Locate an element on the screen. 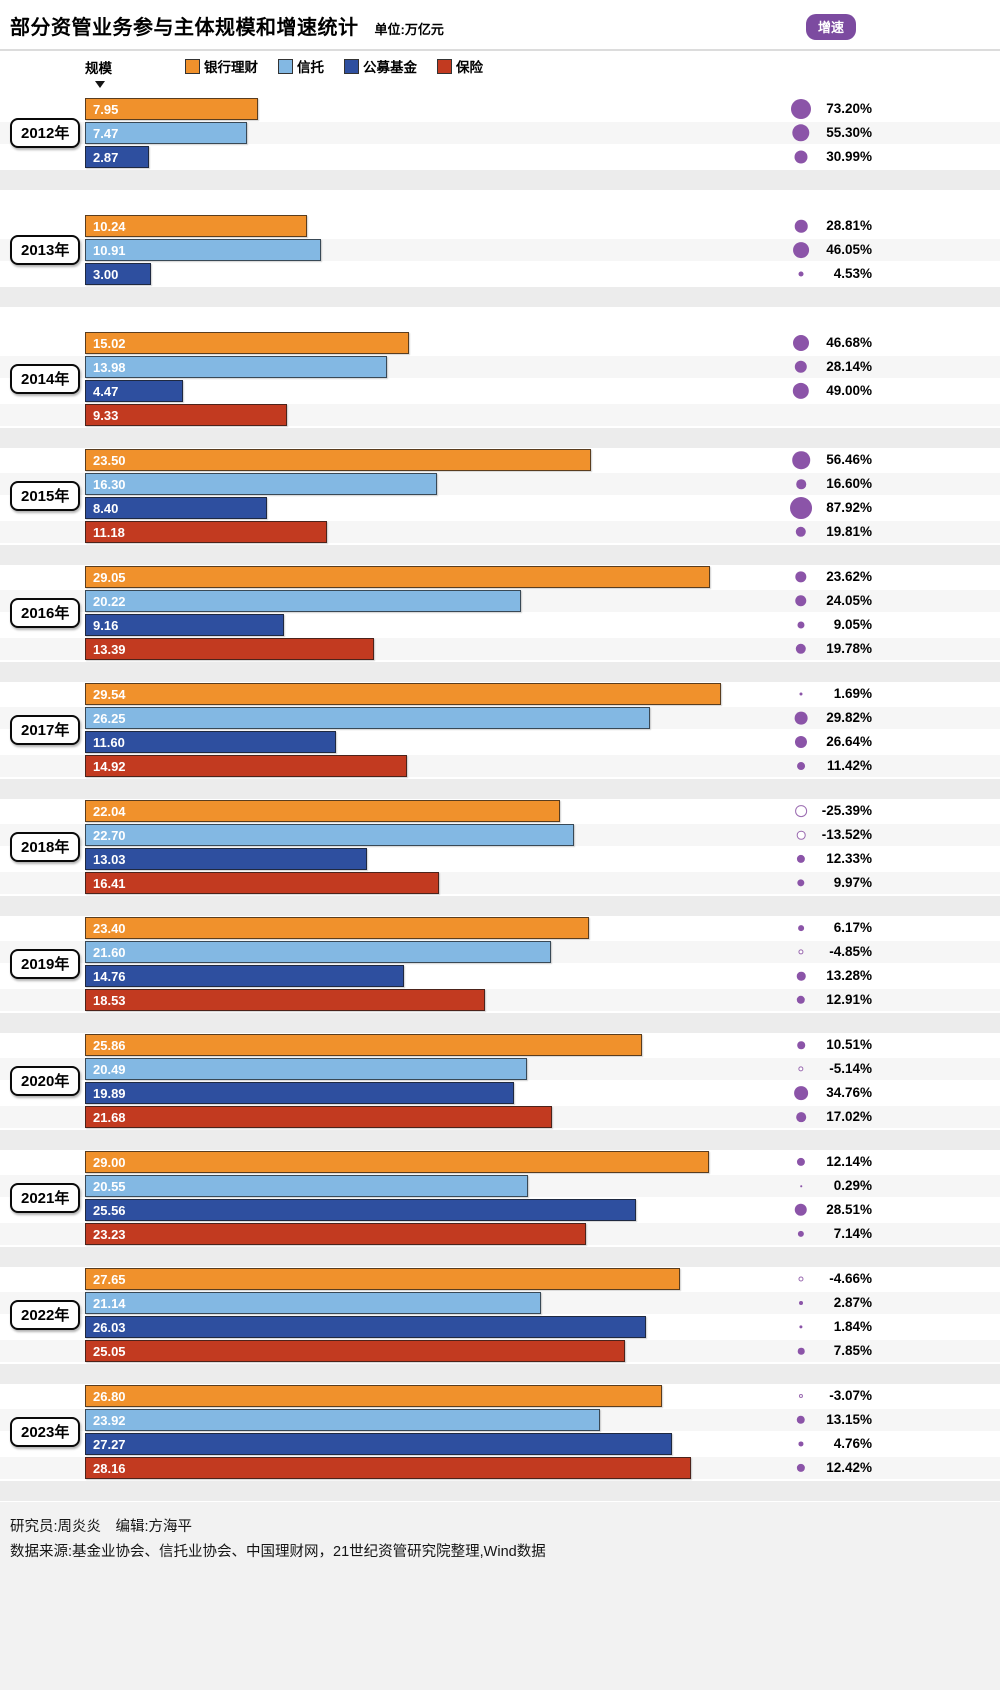 This screenshot has width=1000, height=1690. year-label: 2013年 is located at coordinates (45, 250).